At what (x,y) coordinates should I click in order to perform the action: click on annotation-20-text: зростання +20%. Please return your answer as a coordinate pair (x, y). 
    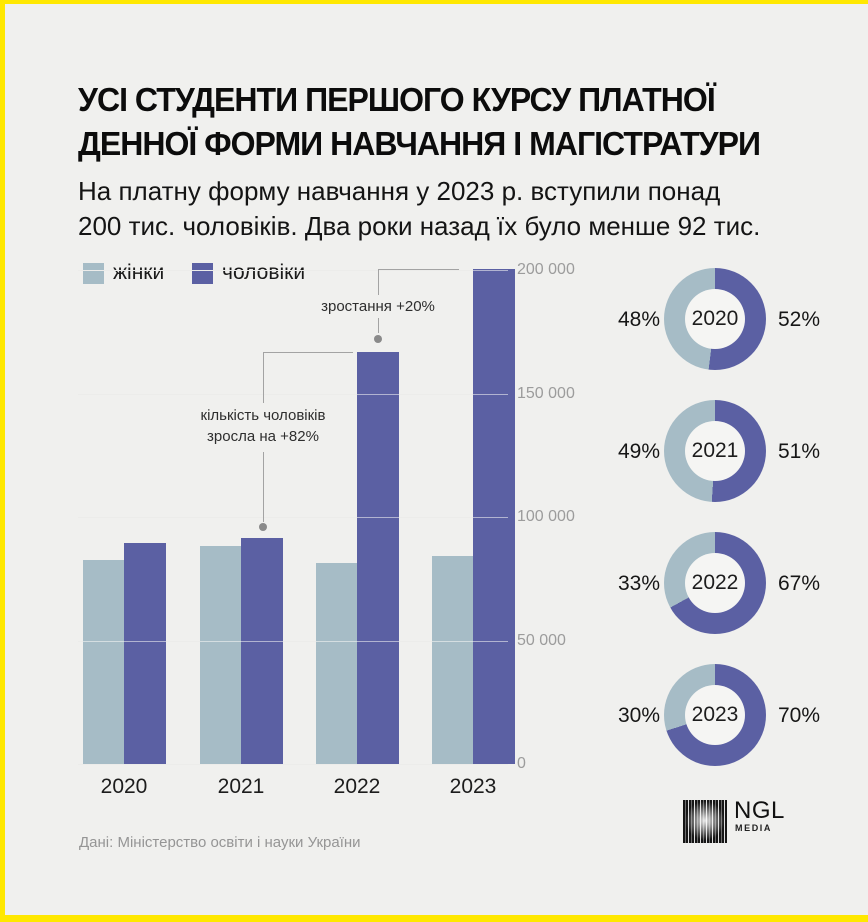
    Looking at the image, I should click on (378, 306).